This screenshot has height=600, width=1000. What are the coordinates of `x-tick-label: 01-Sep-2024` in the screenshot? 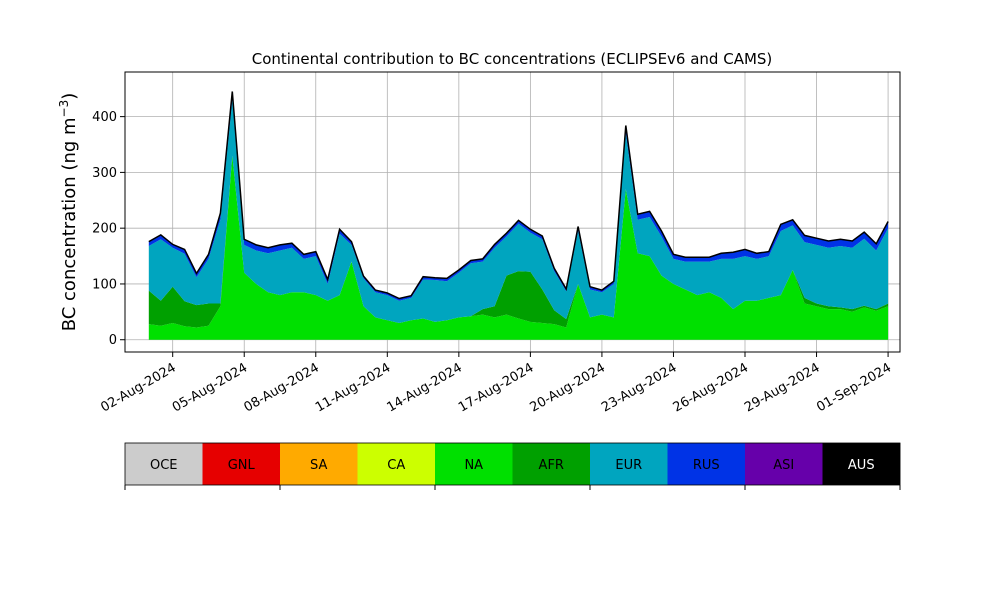 It's located at (854, 387).